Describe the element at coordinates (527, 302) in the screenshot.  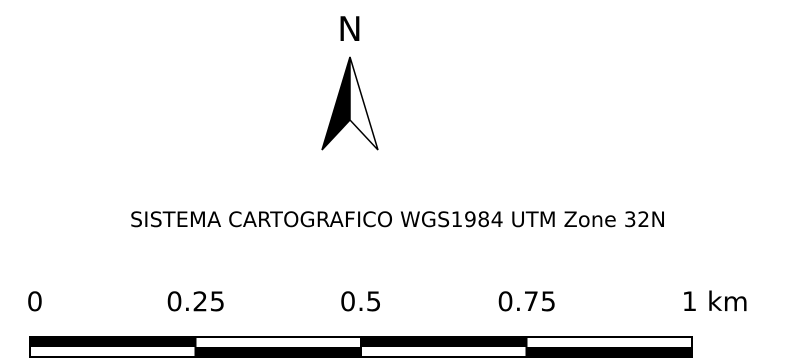
I see `scale-tick-label-0-75: 0.75` at that location.